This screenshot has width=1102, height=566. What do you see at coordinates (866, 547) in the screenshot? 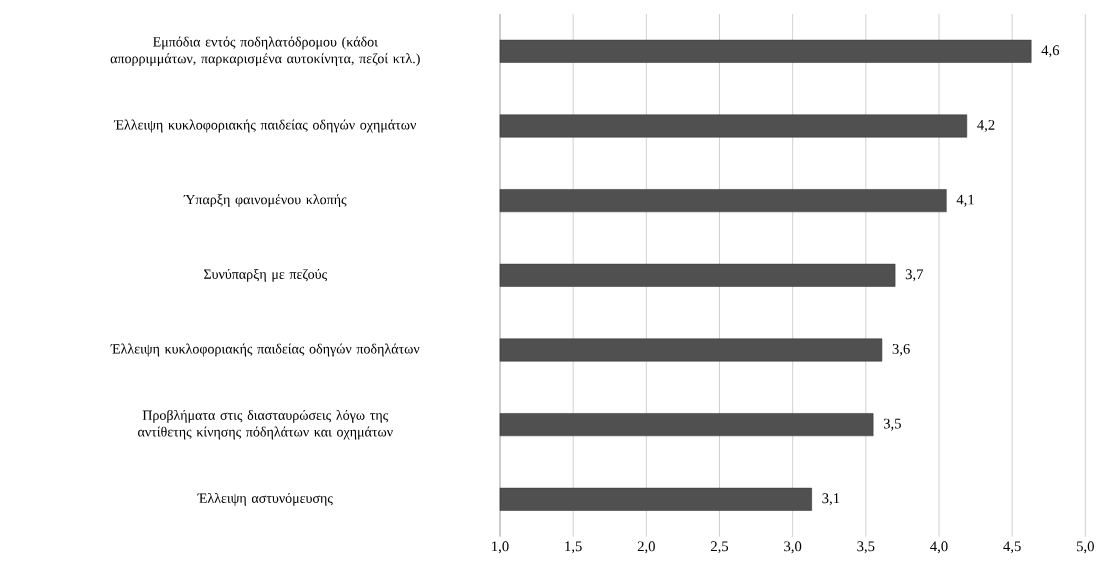
I see `x-tick-label: 3,5` at bounding box center [866, 547].